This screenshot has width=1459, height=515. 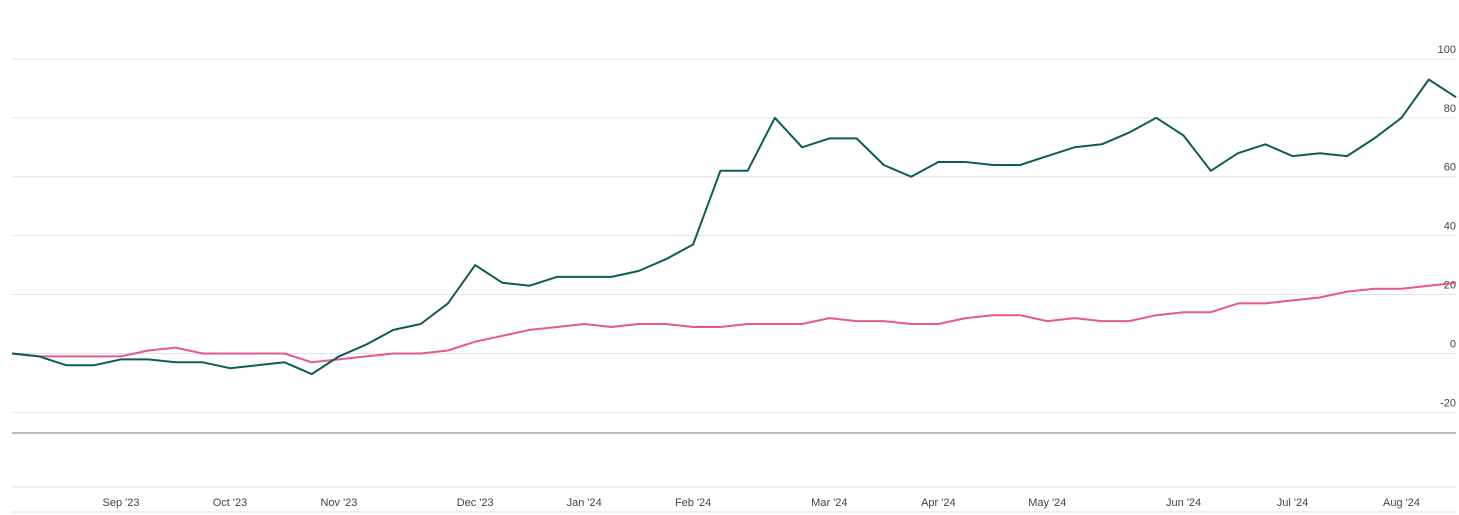 What do you see at coordinates (120, 503) in the screenshot?
I see `x-tick-label: Sep '23` at bounding box center [120, 503].